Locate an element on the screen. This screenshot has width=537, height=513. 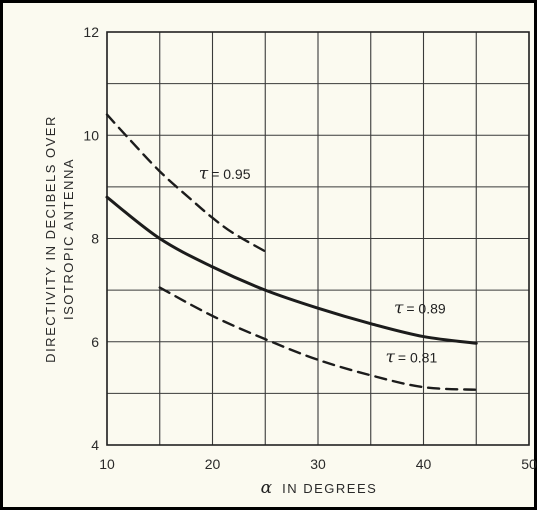
x-tick-label: 40 is located at coordinates (424, 464).